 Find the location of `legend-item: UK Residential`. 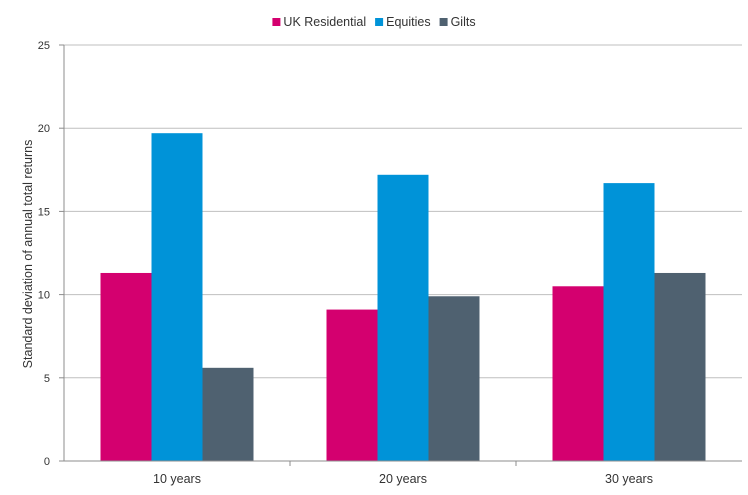

legend-item: UK Residential is located at coordinates (319, 22).